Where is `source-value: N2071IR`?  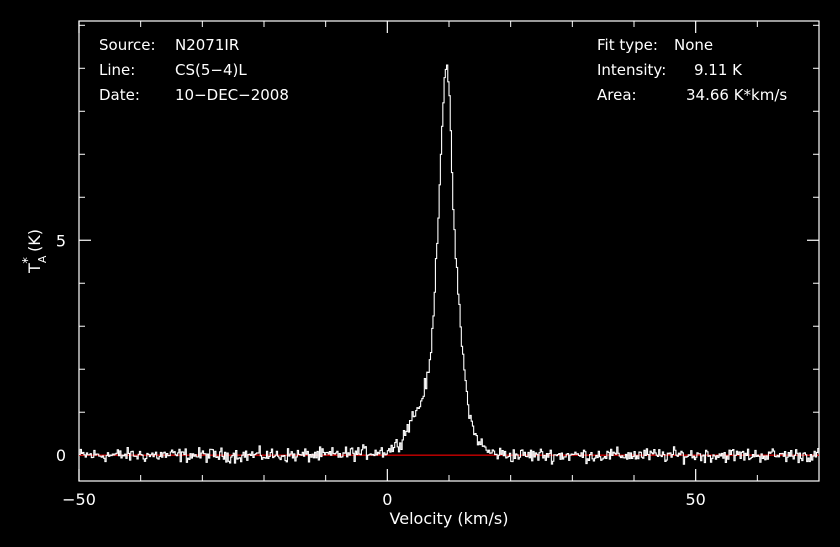 source-value: N2071IR is located at coordinates (207, 45).